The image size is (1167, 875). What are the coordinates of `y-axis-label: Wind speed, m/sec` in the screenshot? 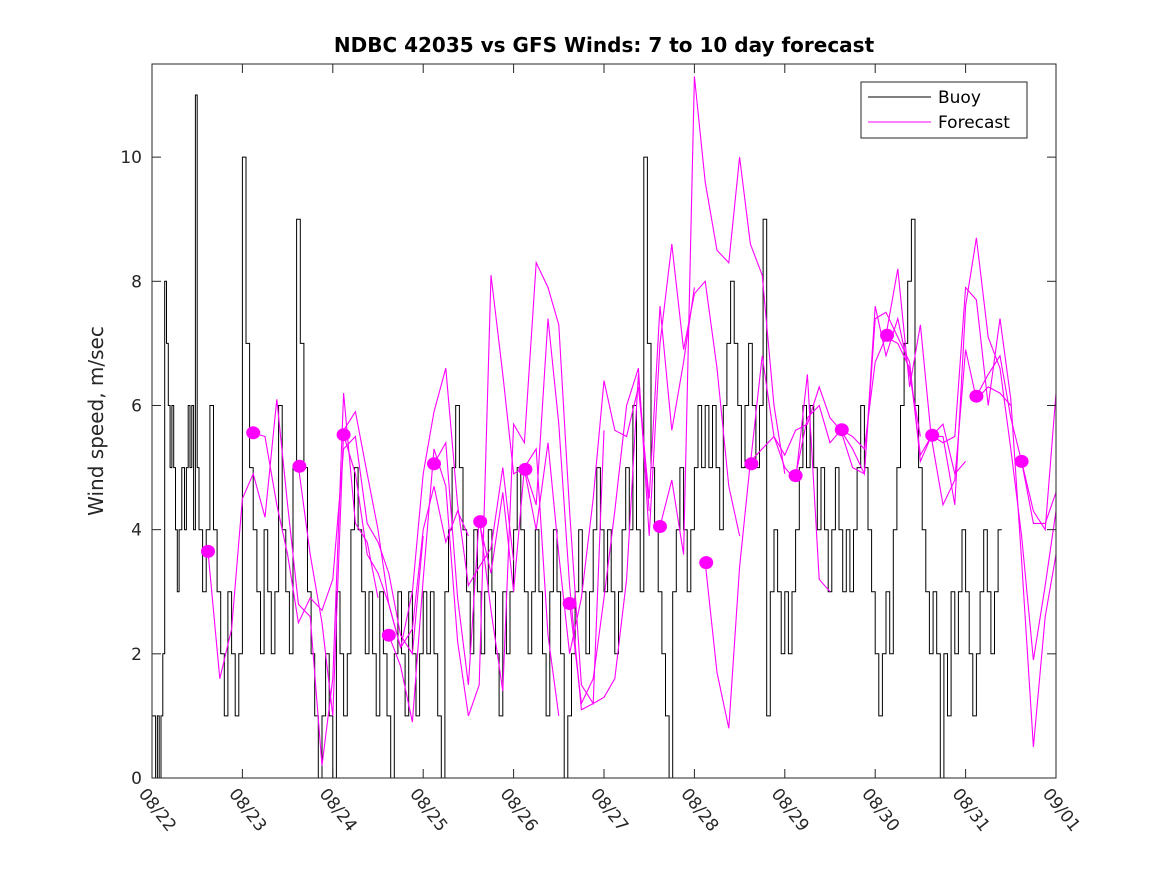 It's located at (96, 421).